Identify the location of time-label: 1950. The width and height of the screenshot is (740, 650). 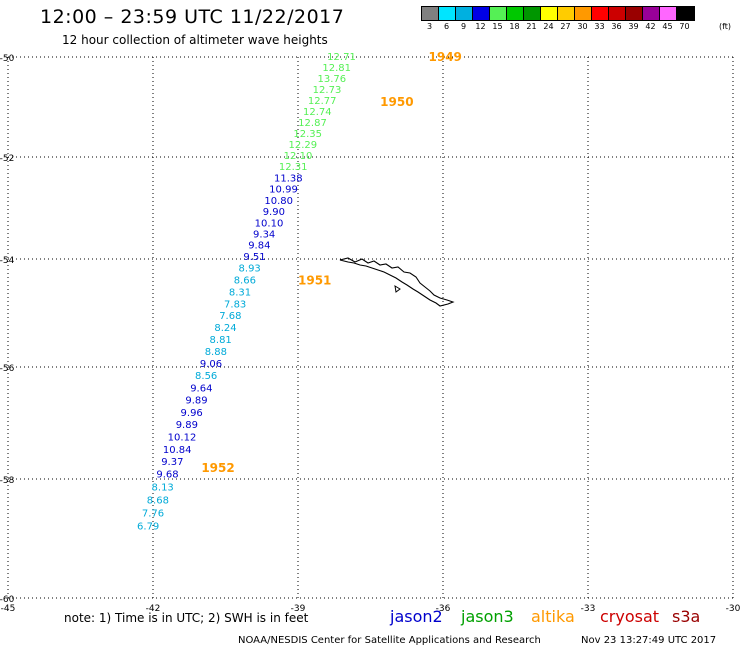
(396, 102).